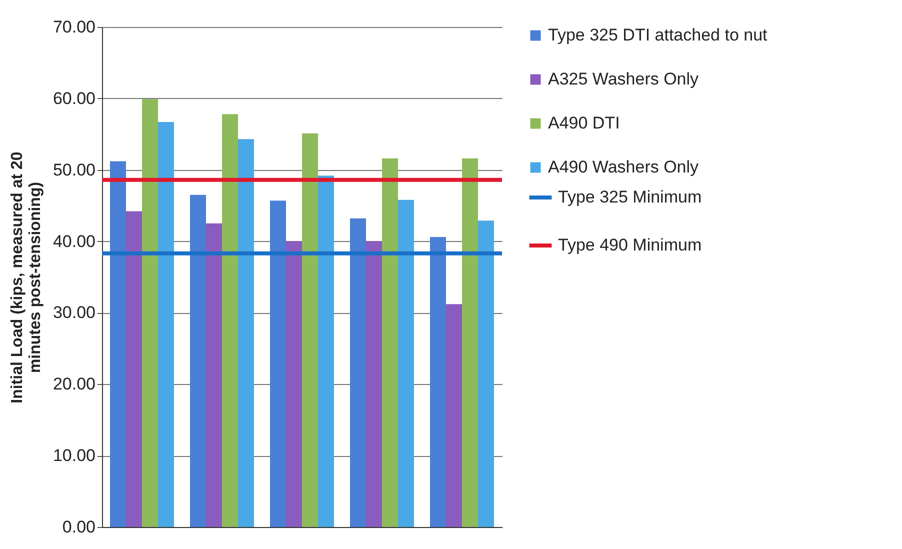  I want to click on y-tick-label: 20.00, so click(74, 384).